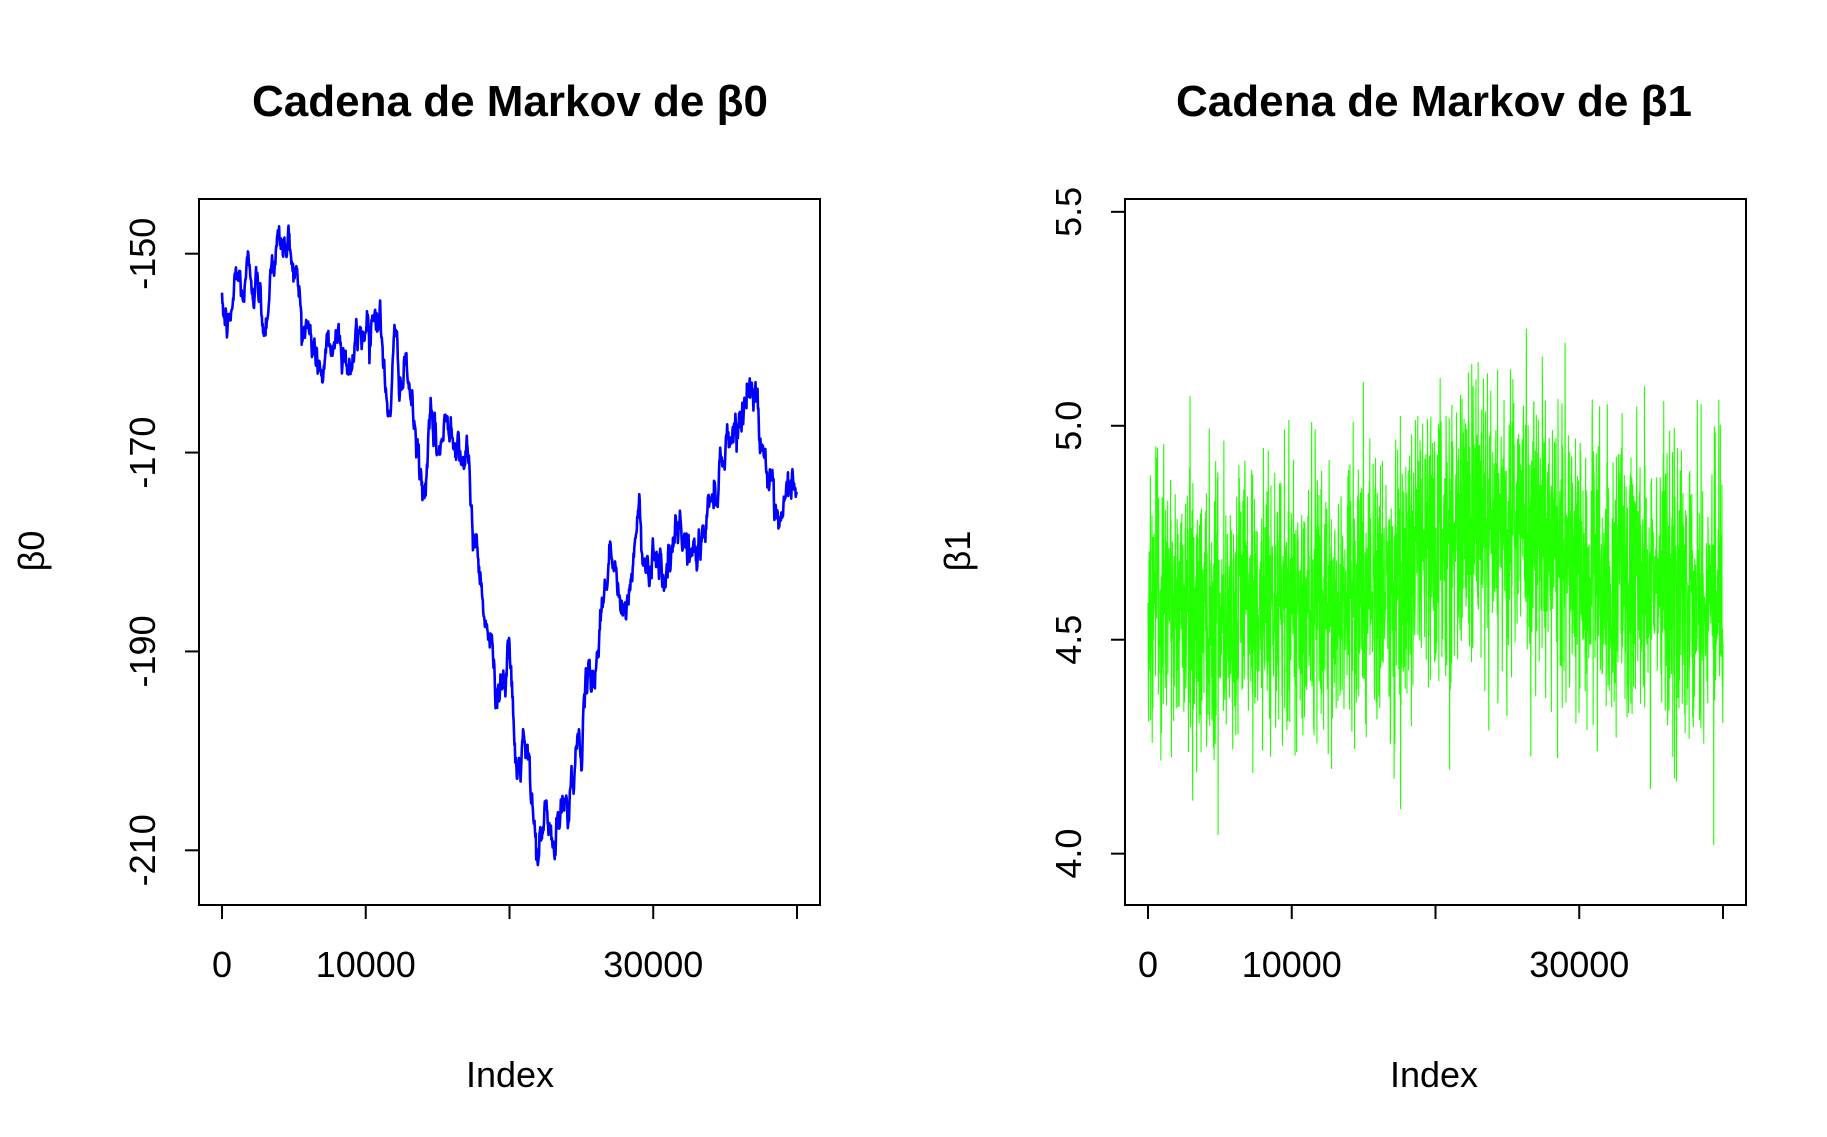 This screenshot has height=1137, width=1827. What do you see at coordinates (142, 453) in the screenshot?
I see `y-tick-label: -170` at bounding box center [142, 453].